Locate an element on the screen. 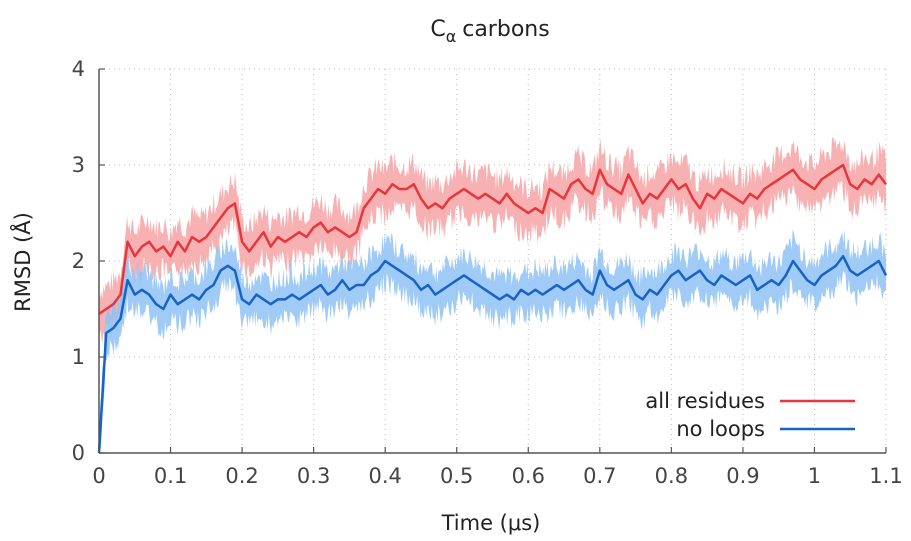  y-axis-title: RMSD (Å) is located at coordinates (22, 262).